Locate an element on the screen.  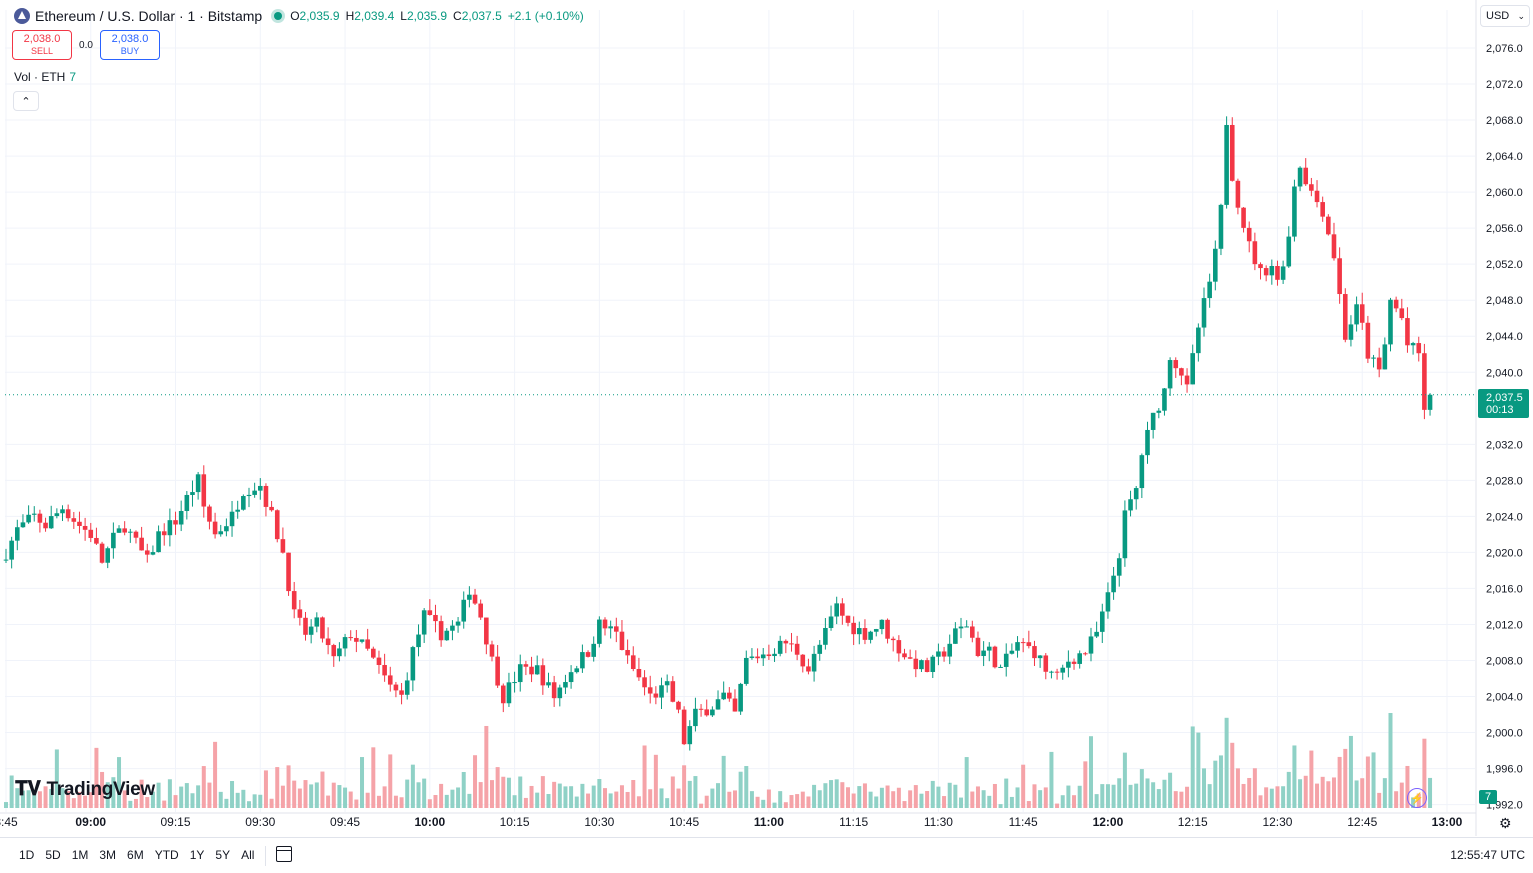
bar-countdown: 00:13 is located at coordinates (1500, 410).